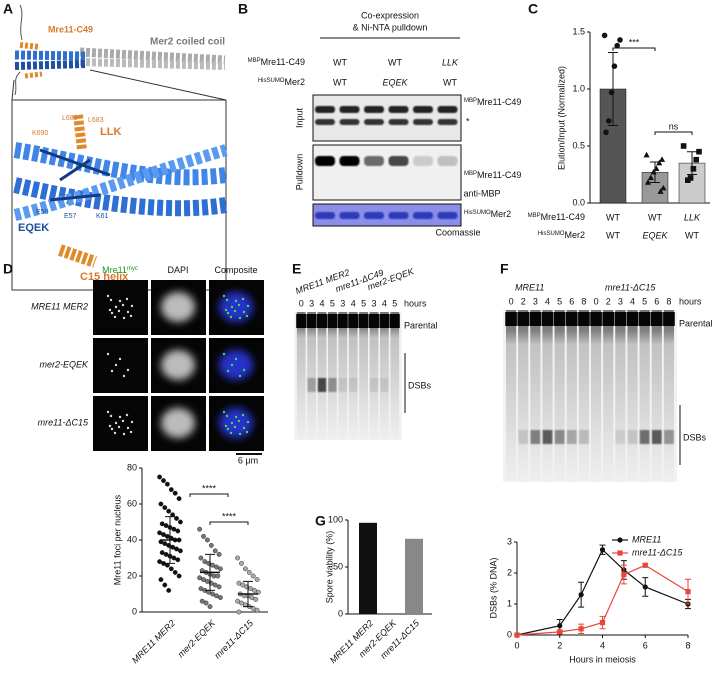 The width and height of the screenshot is (720, 699). Describe the element at coordinates (70, 118) in the screenshot. I see `label: L686` at that location.